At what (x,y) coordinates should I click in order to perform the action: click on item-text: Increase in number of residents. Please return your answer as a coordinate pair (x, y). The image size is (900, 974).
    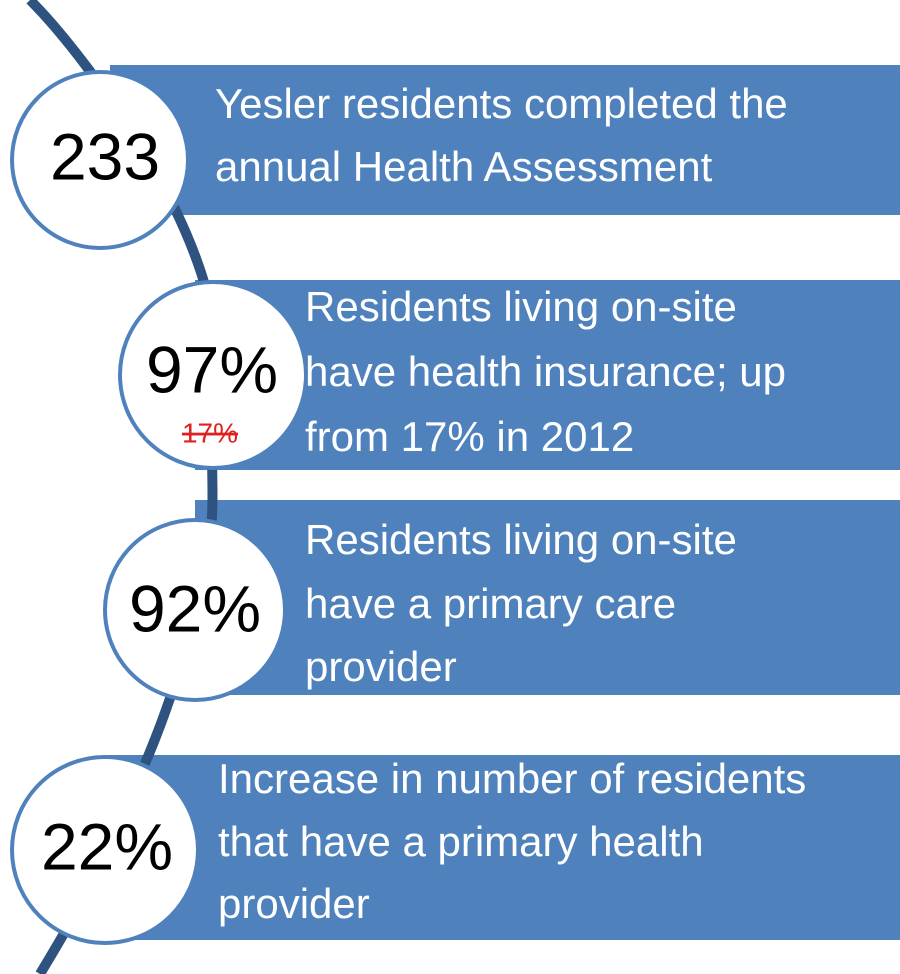
    Looking at the image, I should click on (512, 778).